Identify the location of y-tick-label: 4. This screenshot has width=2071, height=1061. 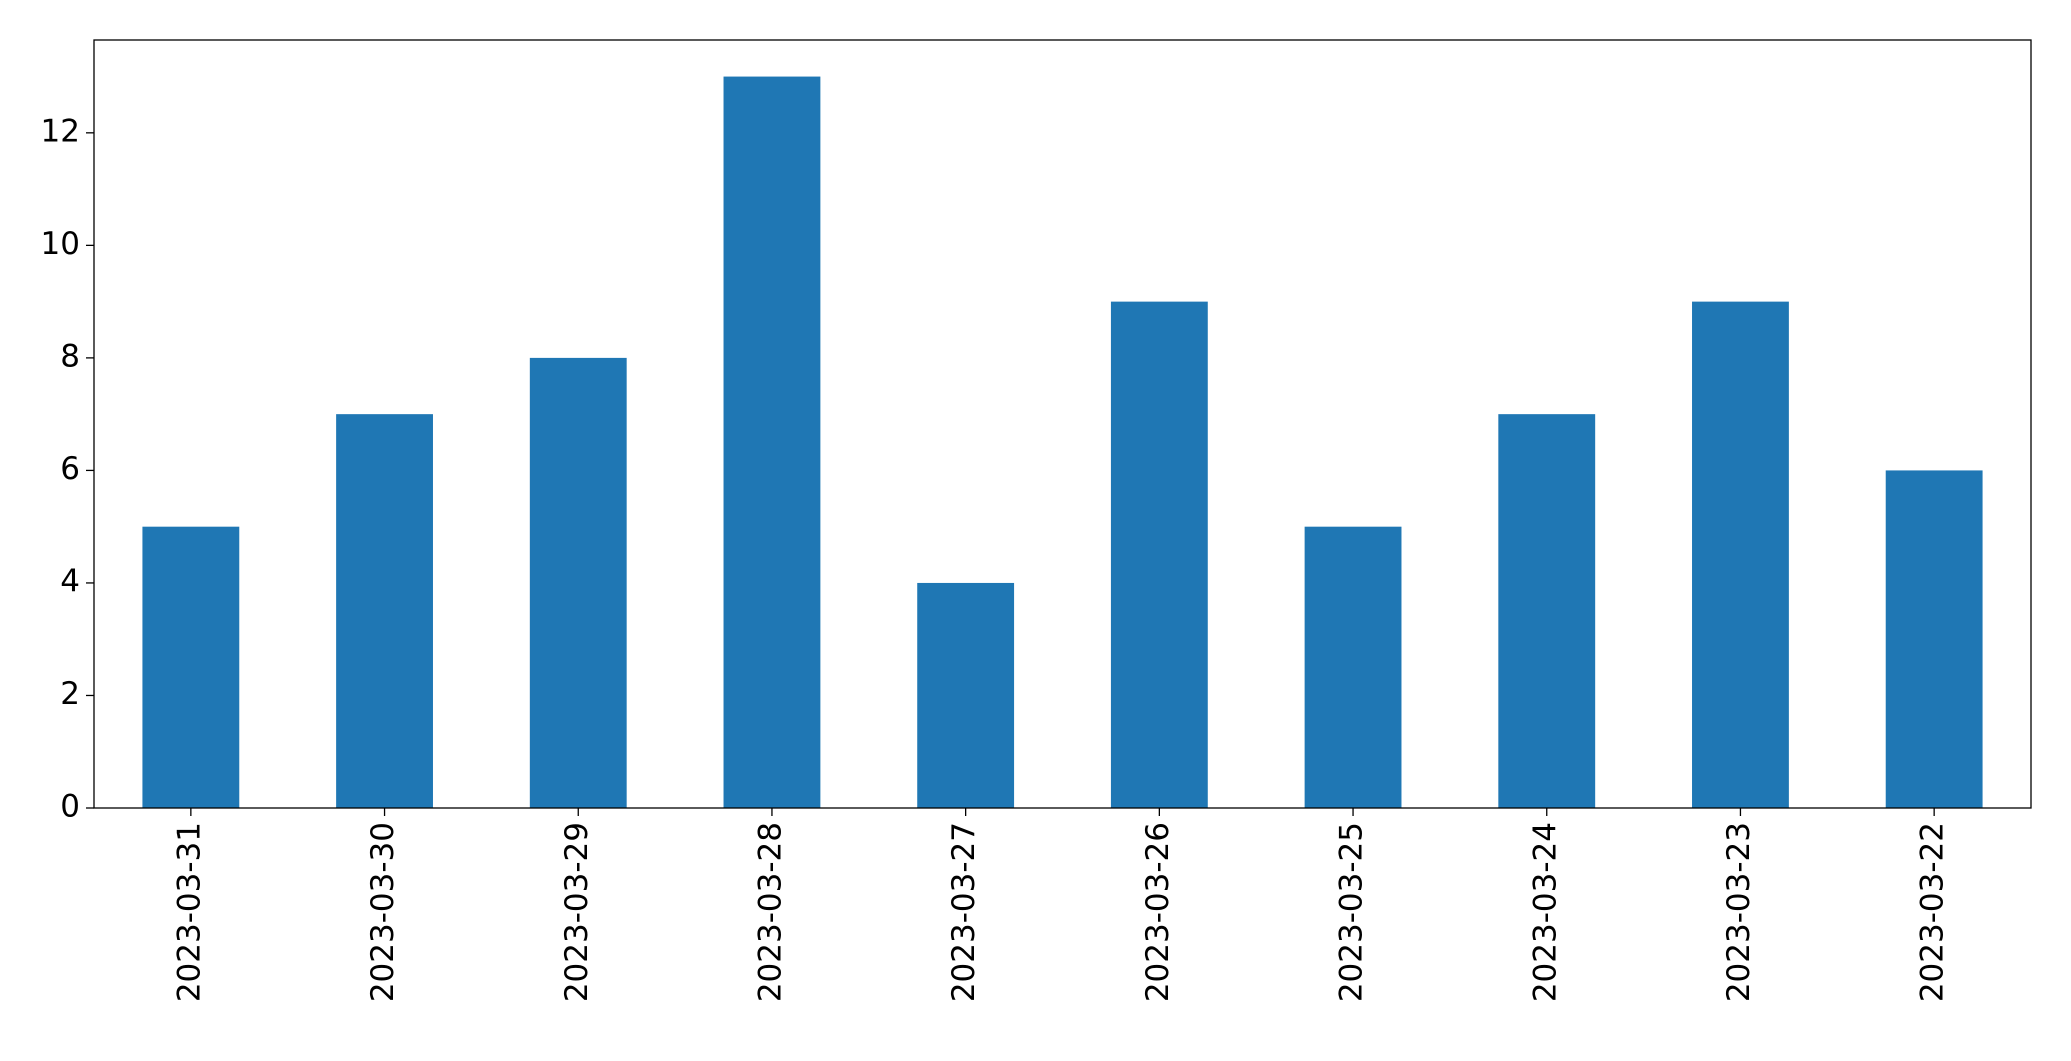
(70, 581).